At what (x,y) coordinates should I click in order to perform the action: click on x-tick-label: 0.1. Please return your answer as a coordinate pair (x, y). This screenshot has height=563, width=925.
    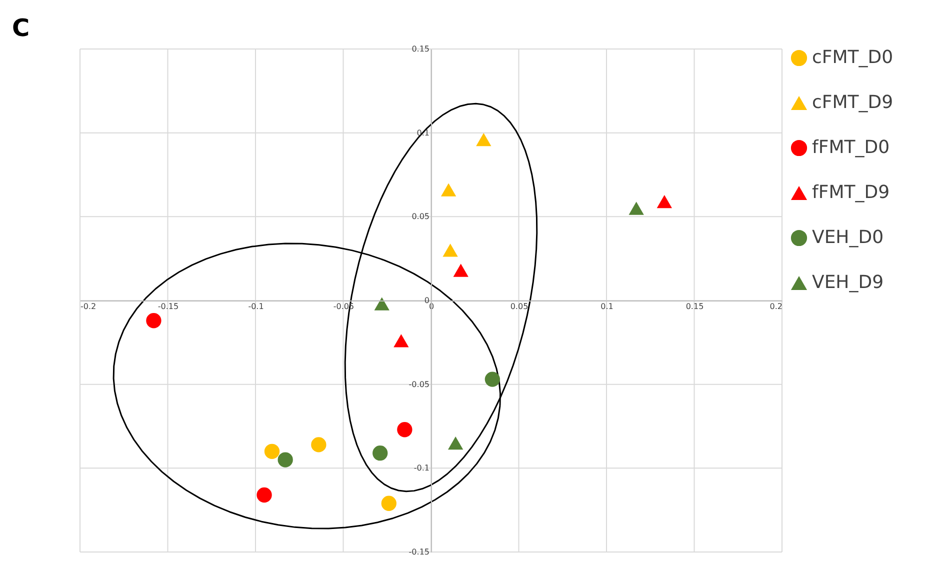
    Looking at the image, I should click on (607, 306).